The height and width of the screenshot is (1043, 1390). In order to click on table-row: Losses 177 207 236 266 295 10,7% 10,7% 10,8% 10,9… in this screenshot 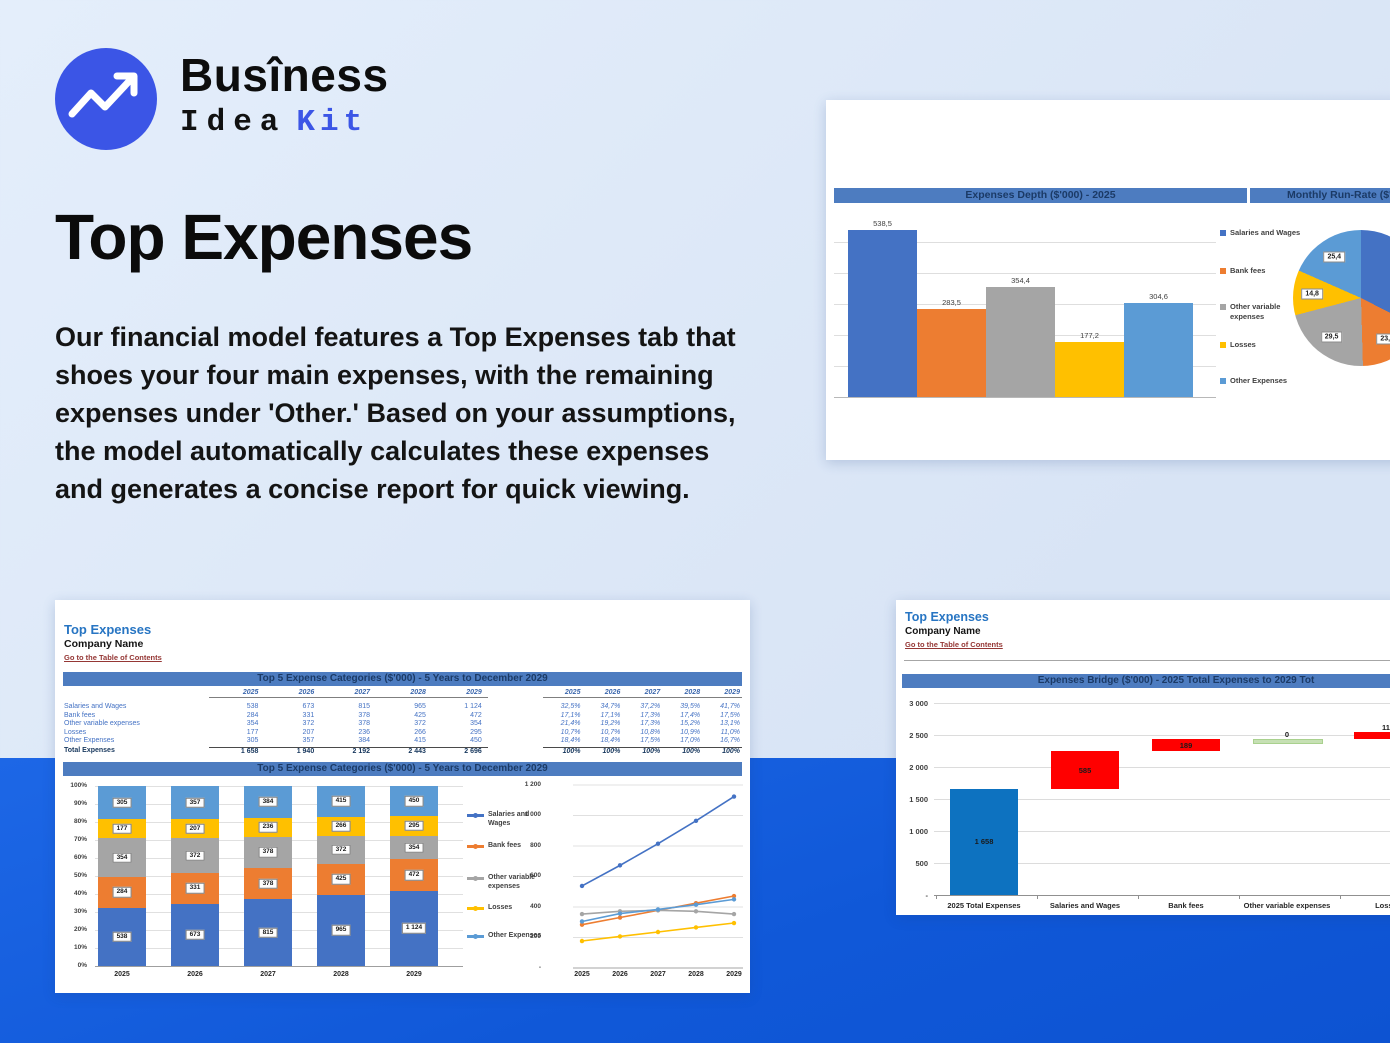, I will do `click(402, 733)`.